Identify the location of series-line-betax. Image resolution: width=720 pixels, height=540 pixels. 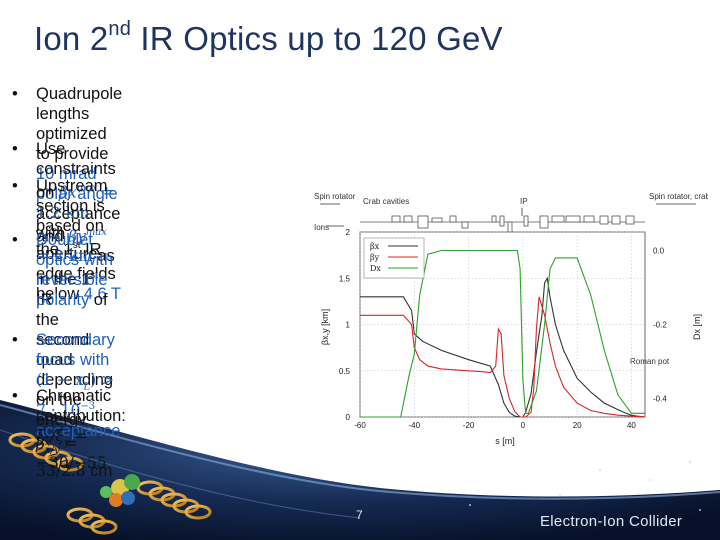
(503, 347).